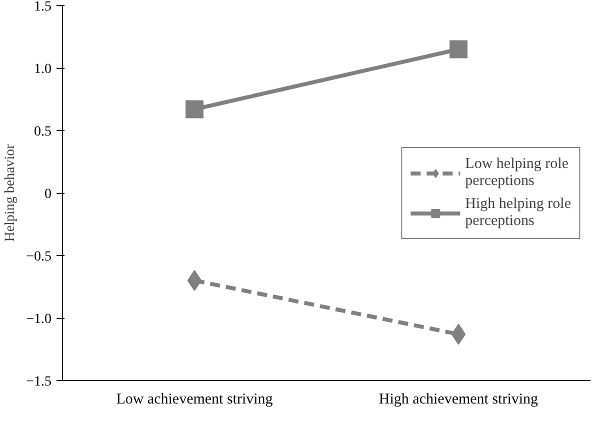 The image size is (611, 421). Describe the element at coordinates (39, 319) in the screenshot. I see `y-tick-label: −1.0` at that location.